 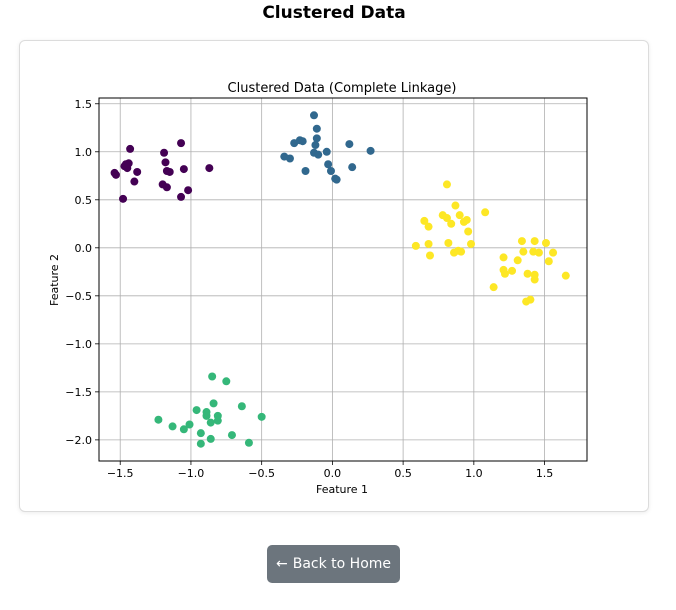 I want to click on x-tick-label: 1.5, so click(x=545, y=473).